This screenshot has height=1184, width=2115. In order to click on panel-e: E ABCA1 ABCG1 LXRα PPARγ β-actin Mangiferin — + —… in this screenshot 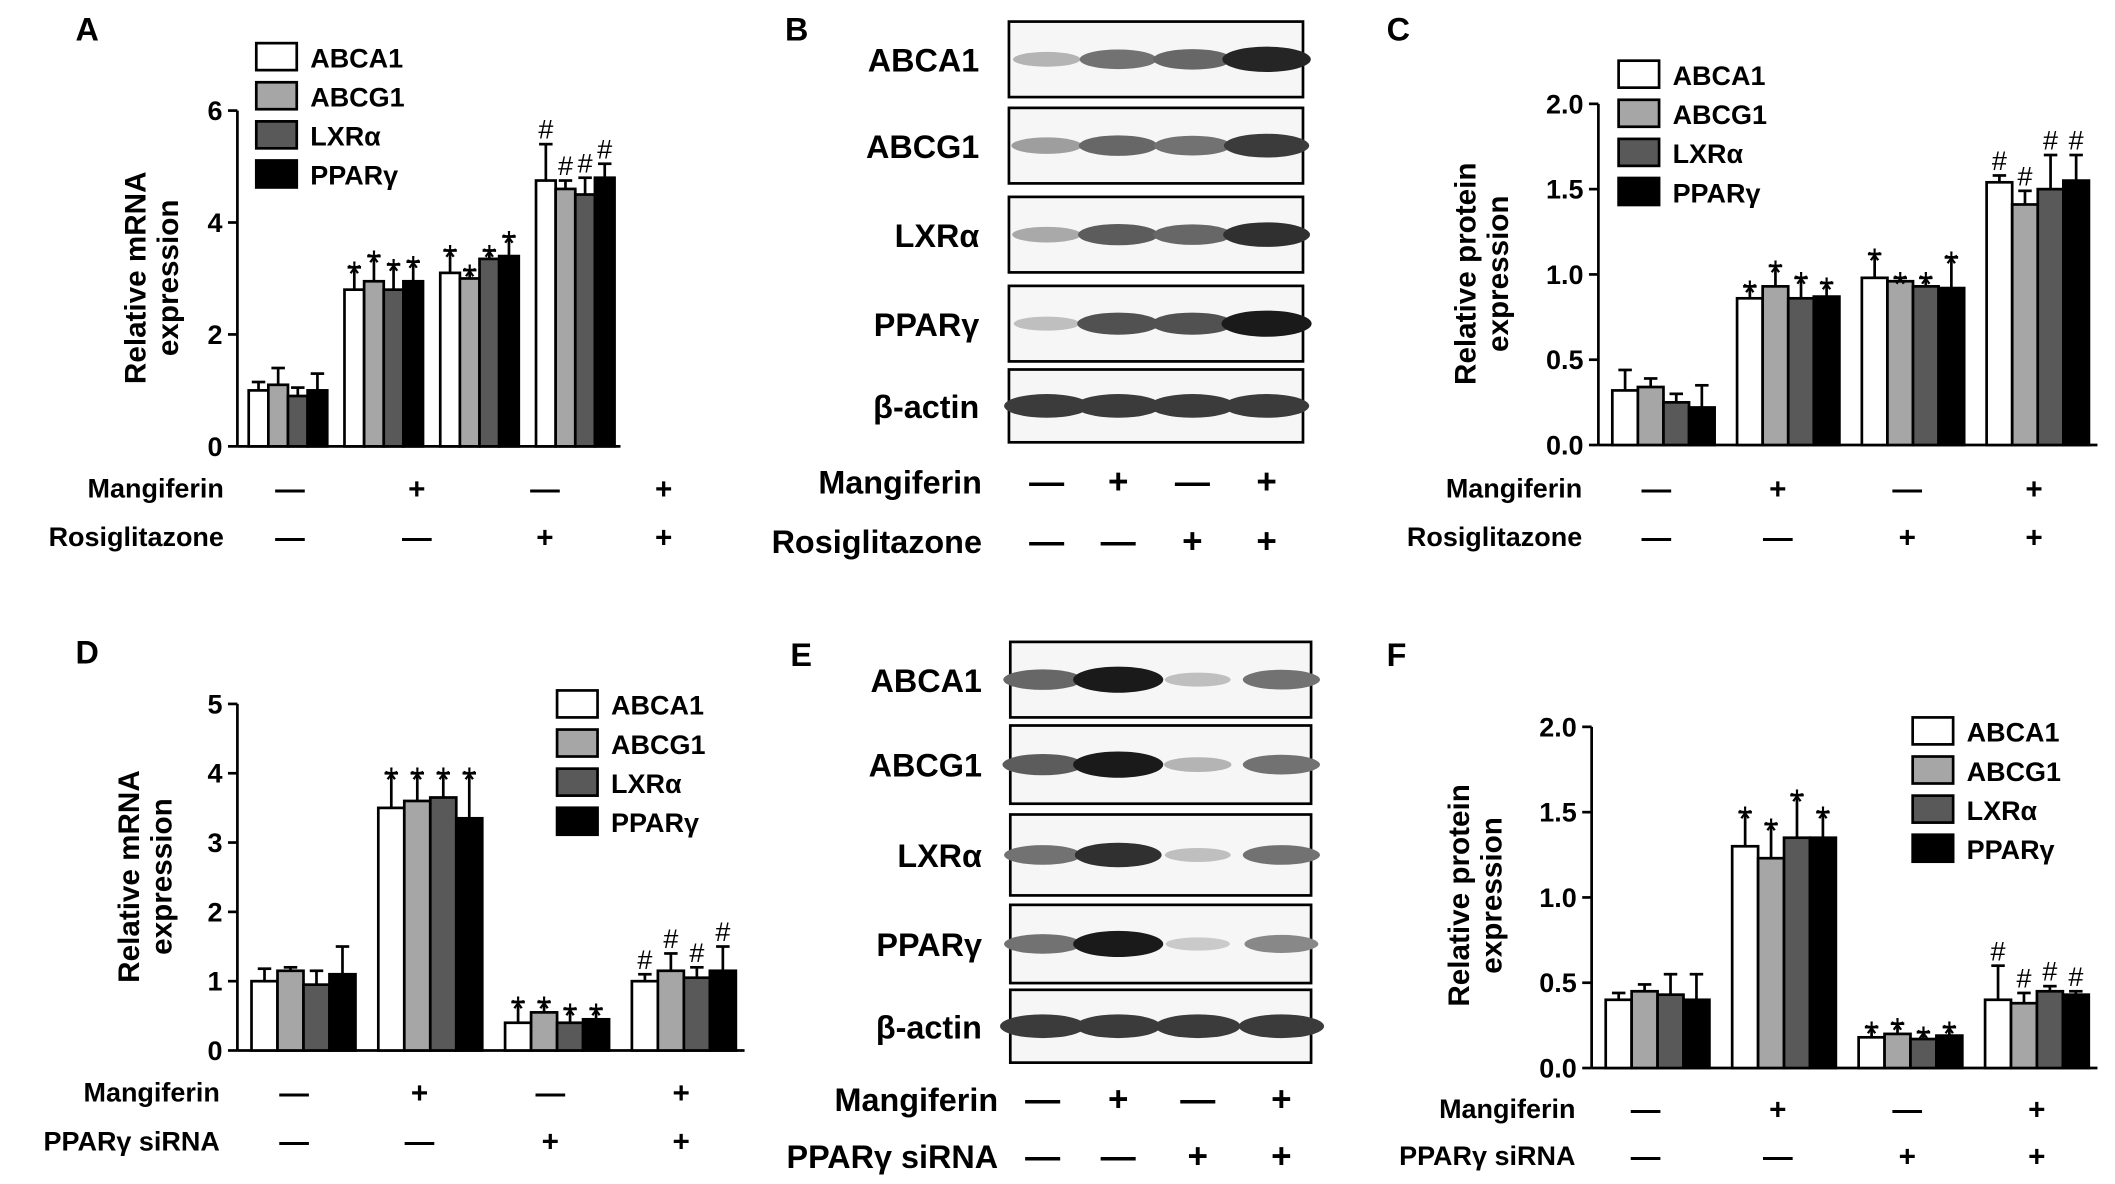, I will do `click(1056, 906)`.